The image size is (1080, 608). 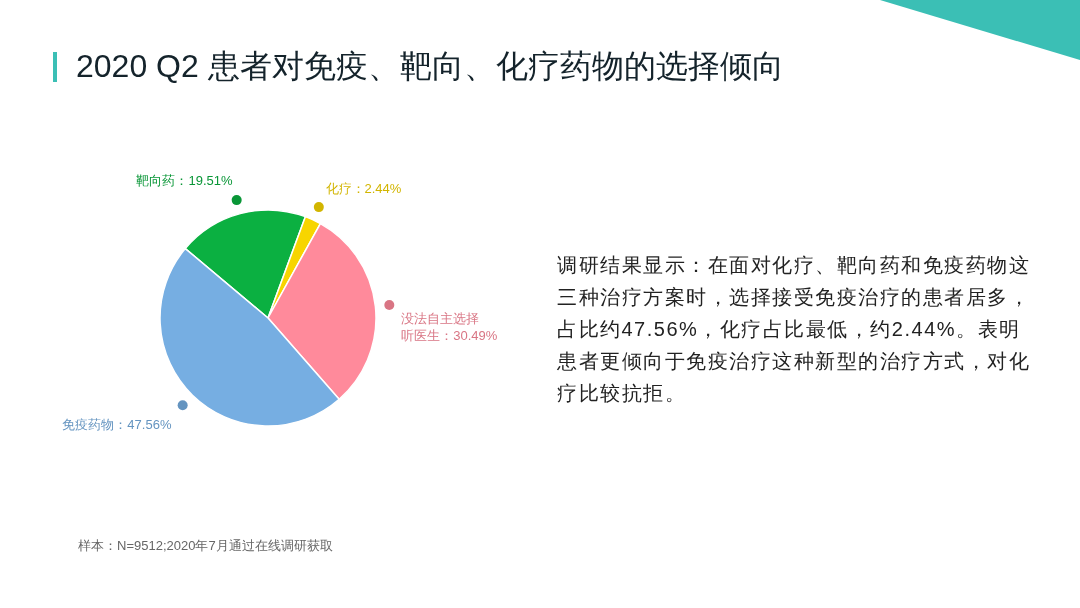 I want to click on slice-label: 没法自主选择听医生：30.49%, so click(x=449, y=327).